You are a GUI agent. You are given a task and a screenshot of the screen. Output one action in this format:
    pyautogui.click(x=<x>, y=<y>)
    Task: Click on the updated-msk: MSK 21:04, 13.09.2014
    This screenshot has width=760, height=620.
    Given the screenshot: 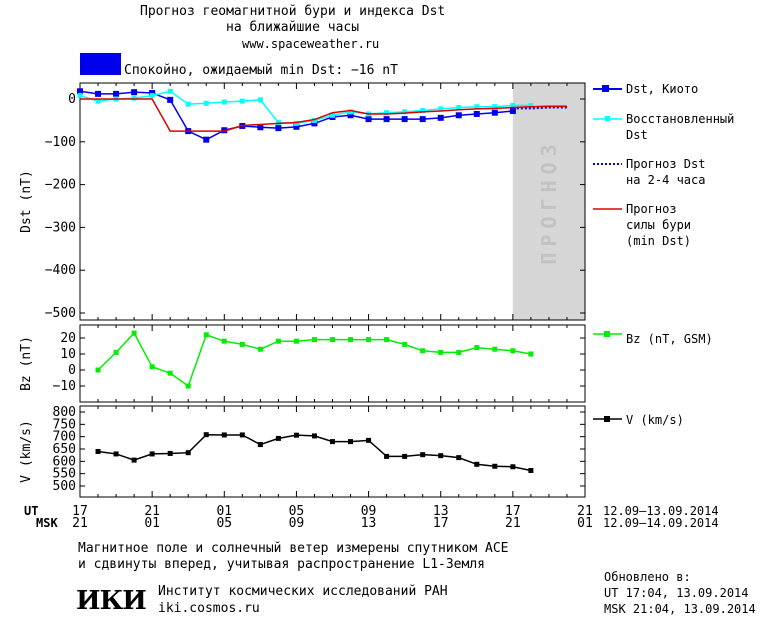 What is the action you would take?
    pyautogui.click(x=680, y=609)
    